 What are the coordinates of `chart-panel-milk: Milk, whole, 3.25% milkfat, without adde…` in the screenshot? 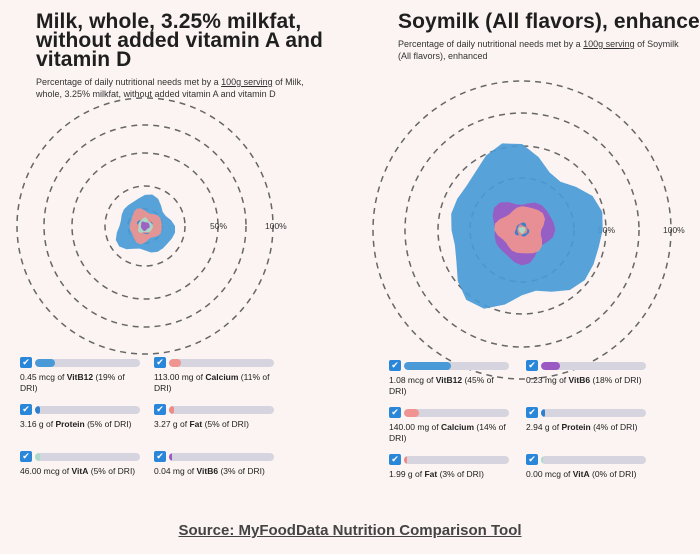 It's located at (201, 50).